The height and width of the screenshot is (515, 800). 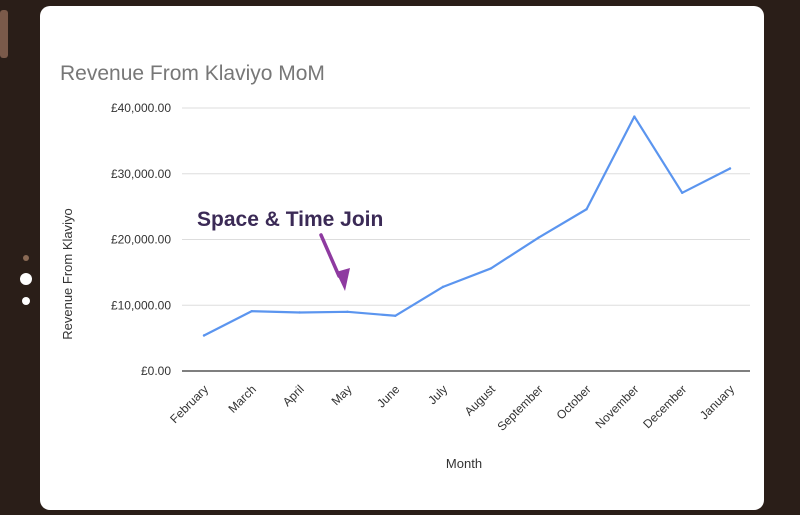 What do you see at coordinates (290, 219) in the screenshot?
I see `annotation-text: Space & Time Join` at bounding box center [290, 219].